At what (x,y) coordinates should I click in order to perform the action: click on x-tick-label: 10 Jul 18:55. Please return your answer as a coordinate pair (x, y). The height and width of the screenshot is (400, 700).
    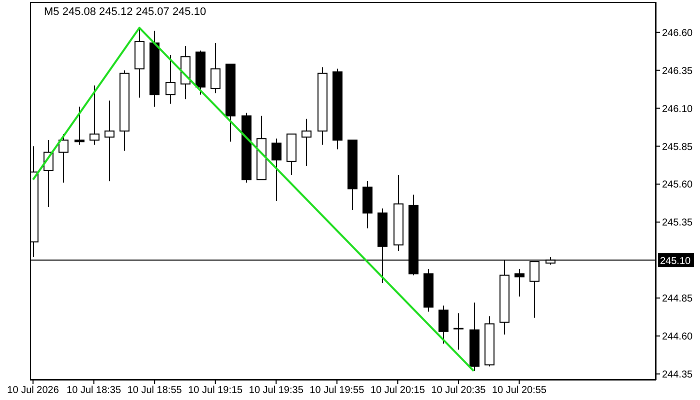
    Looking at the image, I should click on (154, 390).